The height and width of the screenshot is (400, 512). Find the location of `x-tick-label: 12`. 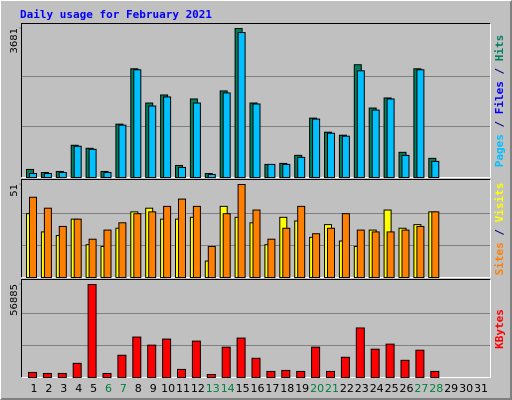

x-tick-label: 12 is located at coordinates (198, 388).